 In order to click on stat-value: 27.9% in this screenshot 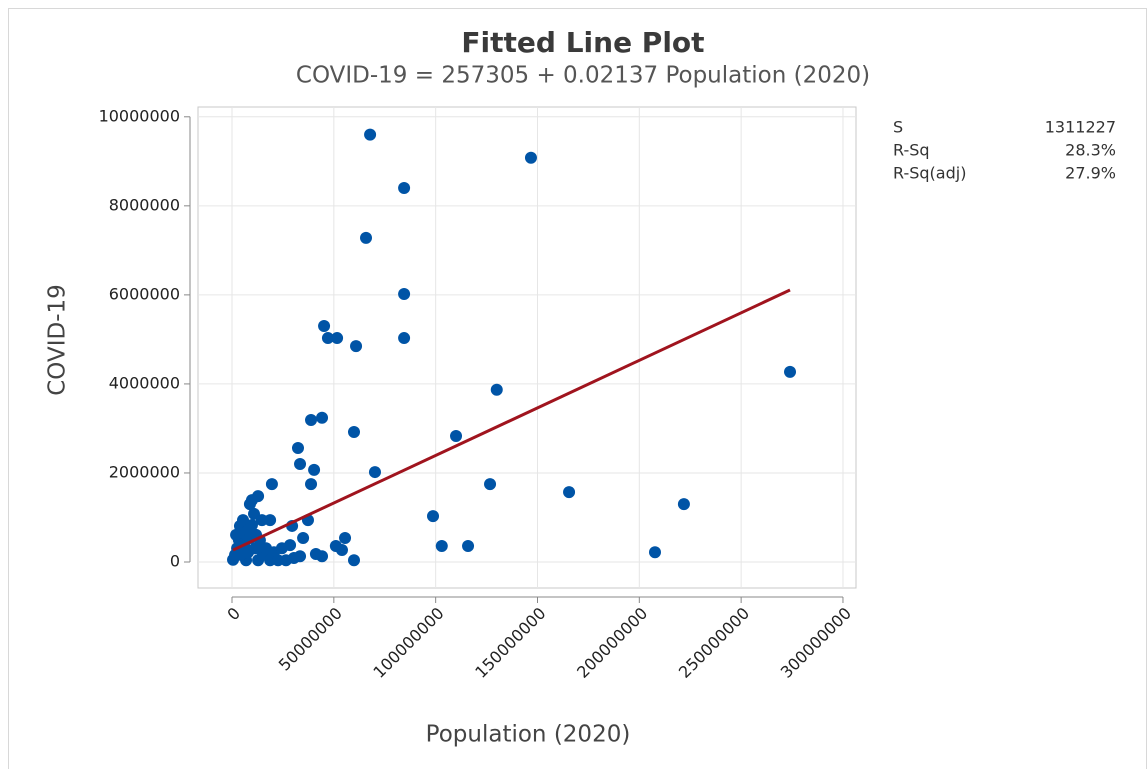, I will do `click(1090, 173)`.